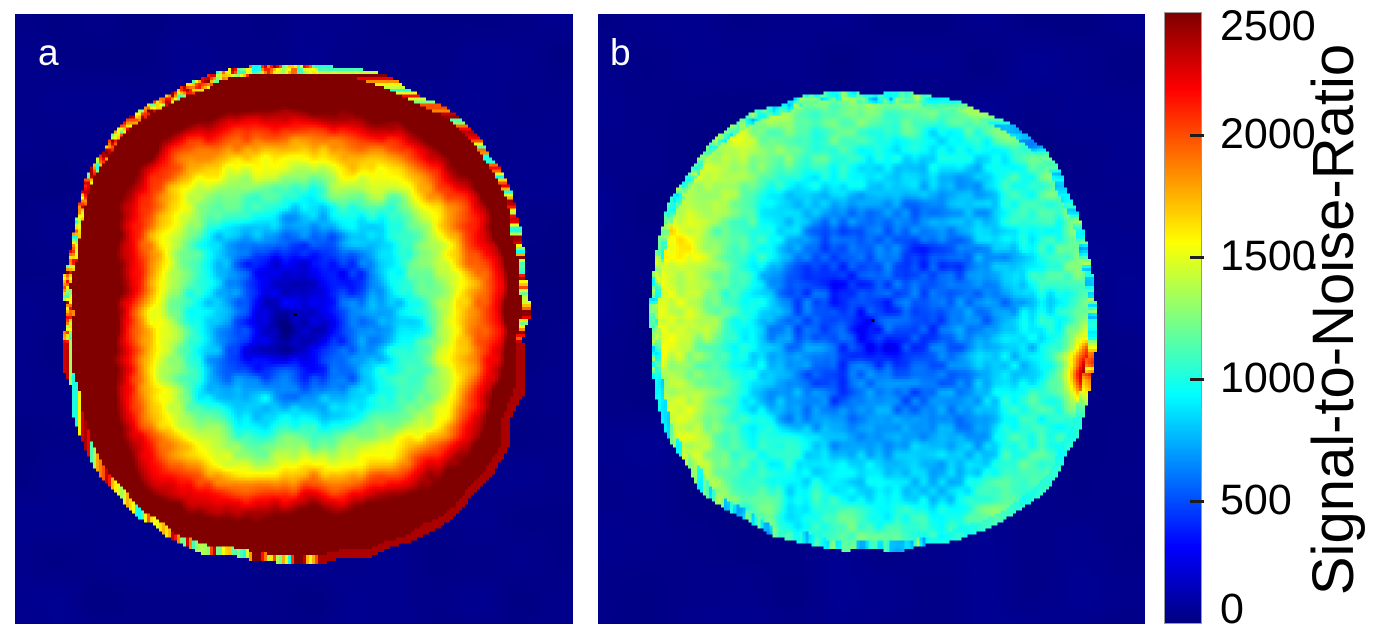 The height and width of the screenshot is (639, 1386). I want to click on panel-label-a: a, so click(48, 52).